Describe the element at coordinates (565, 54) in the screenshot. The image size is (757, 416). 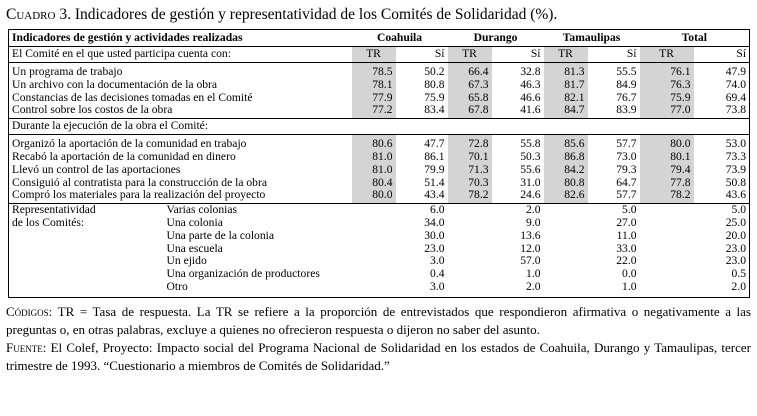
I see `subheader-col: TR` at that location.